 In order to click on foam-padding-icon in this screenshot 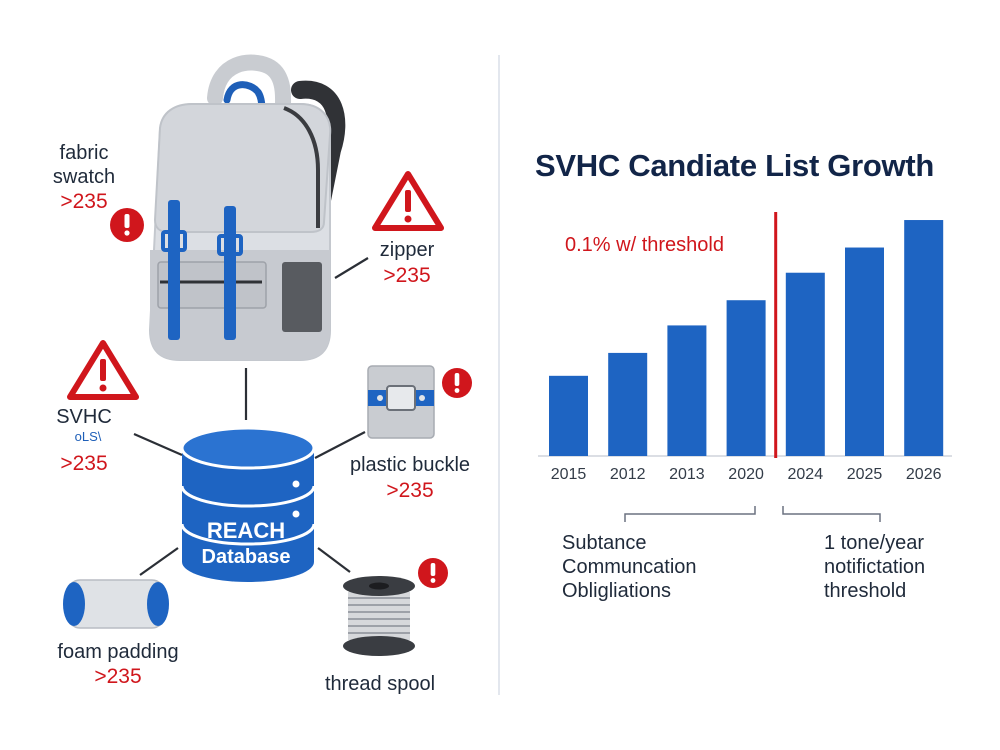, I will do `click(116, 604)`.